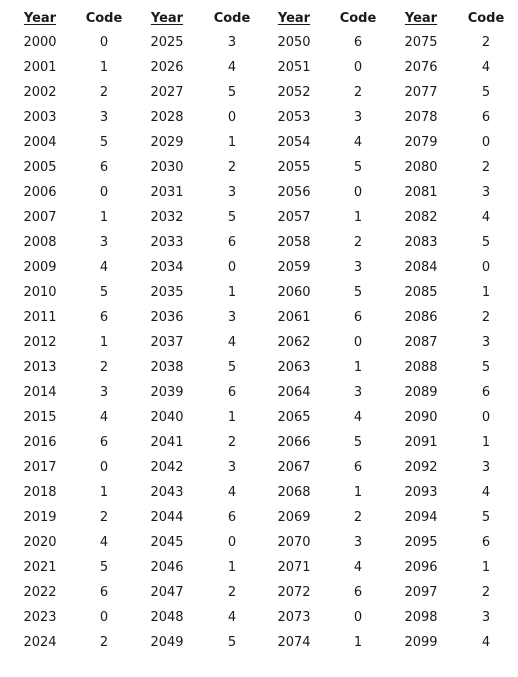 The height and width of the screenshot is (677, 518). I want to click on year-cell: 2063, so click(294, 367).